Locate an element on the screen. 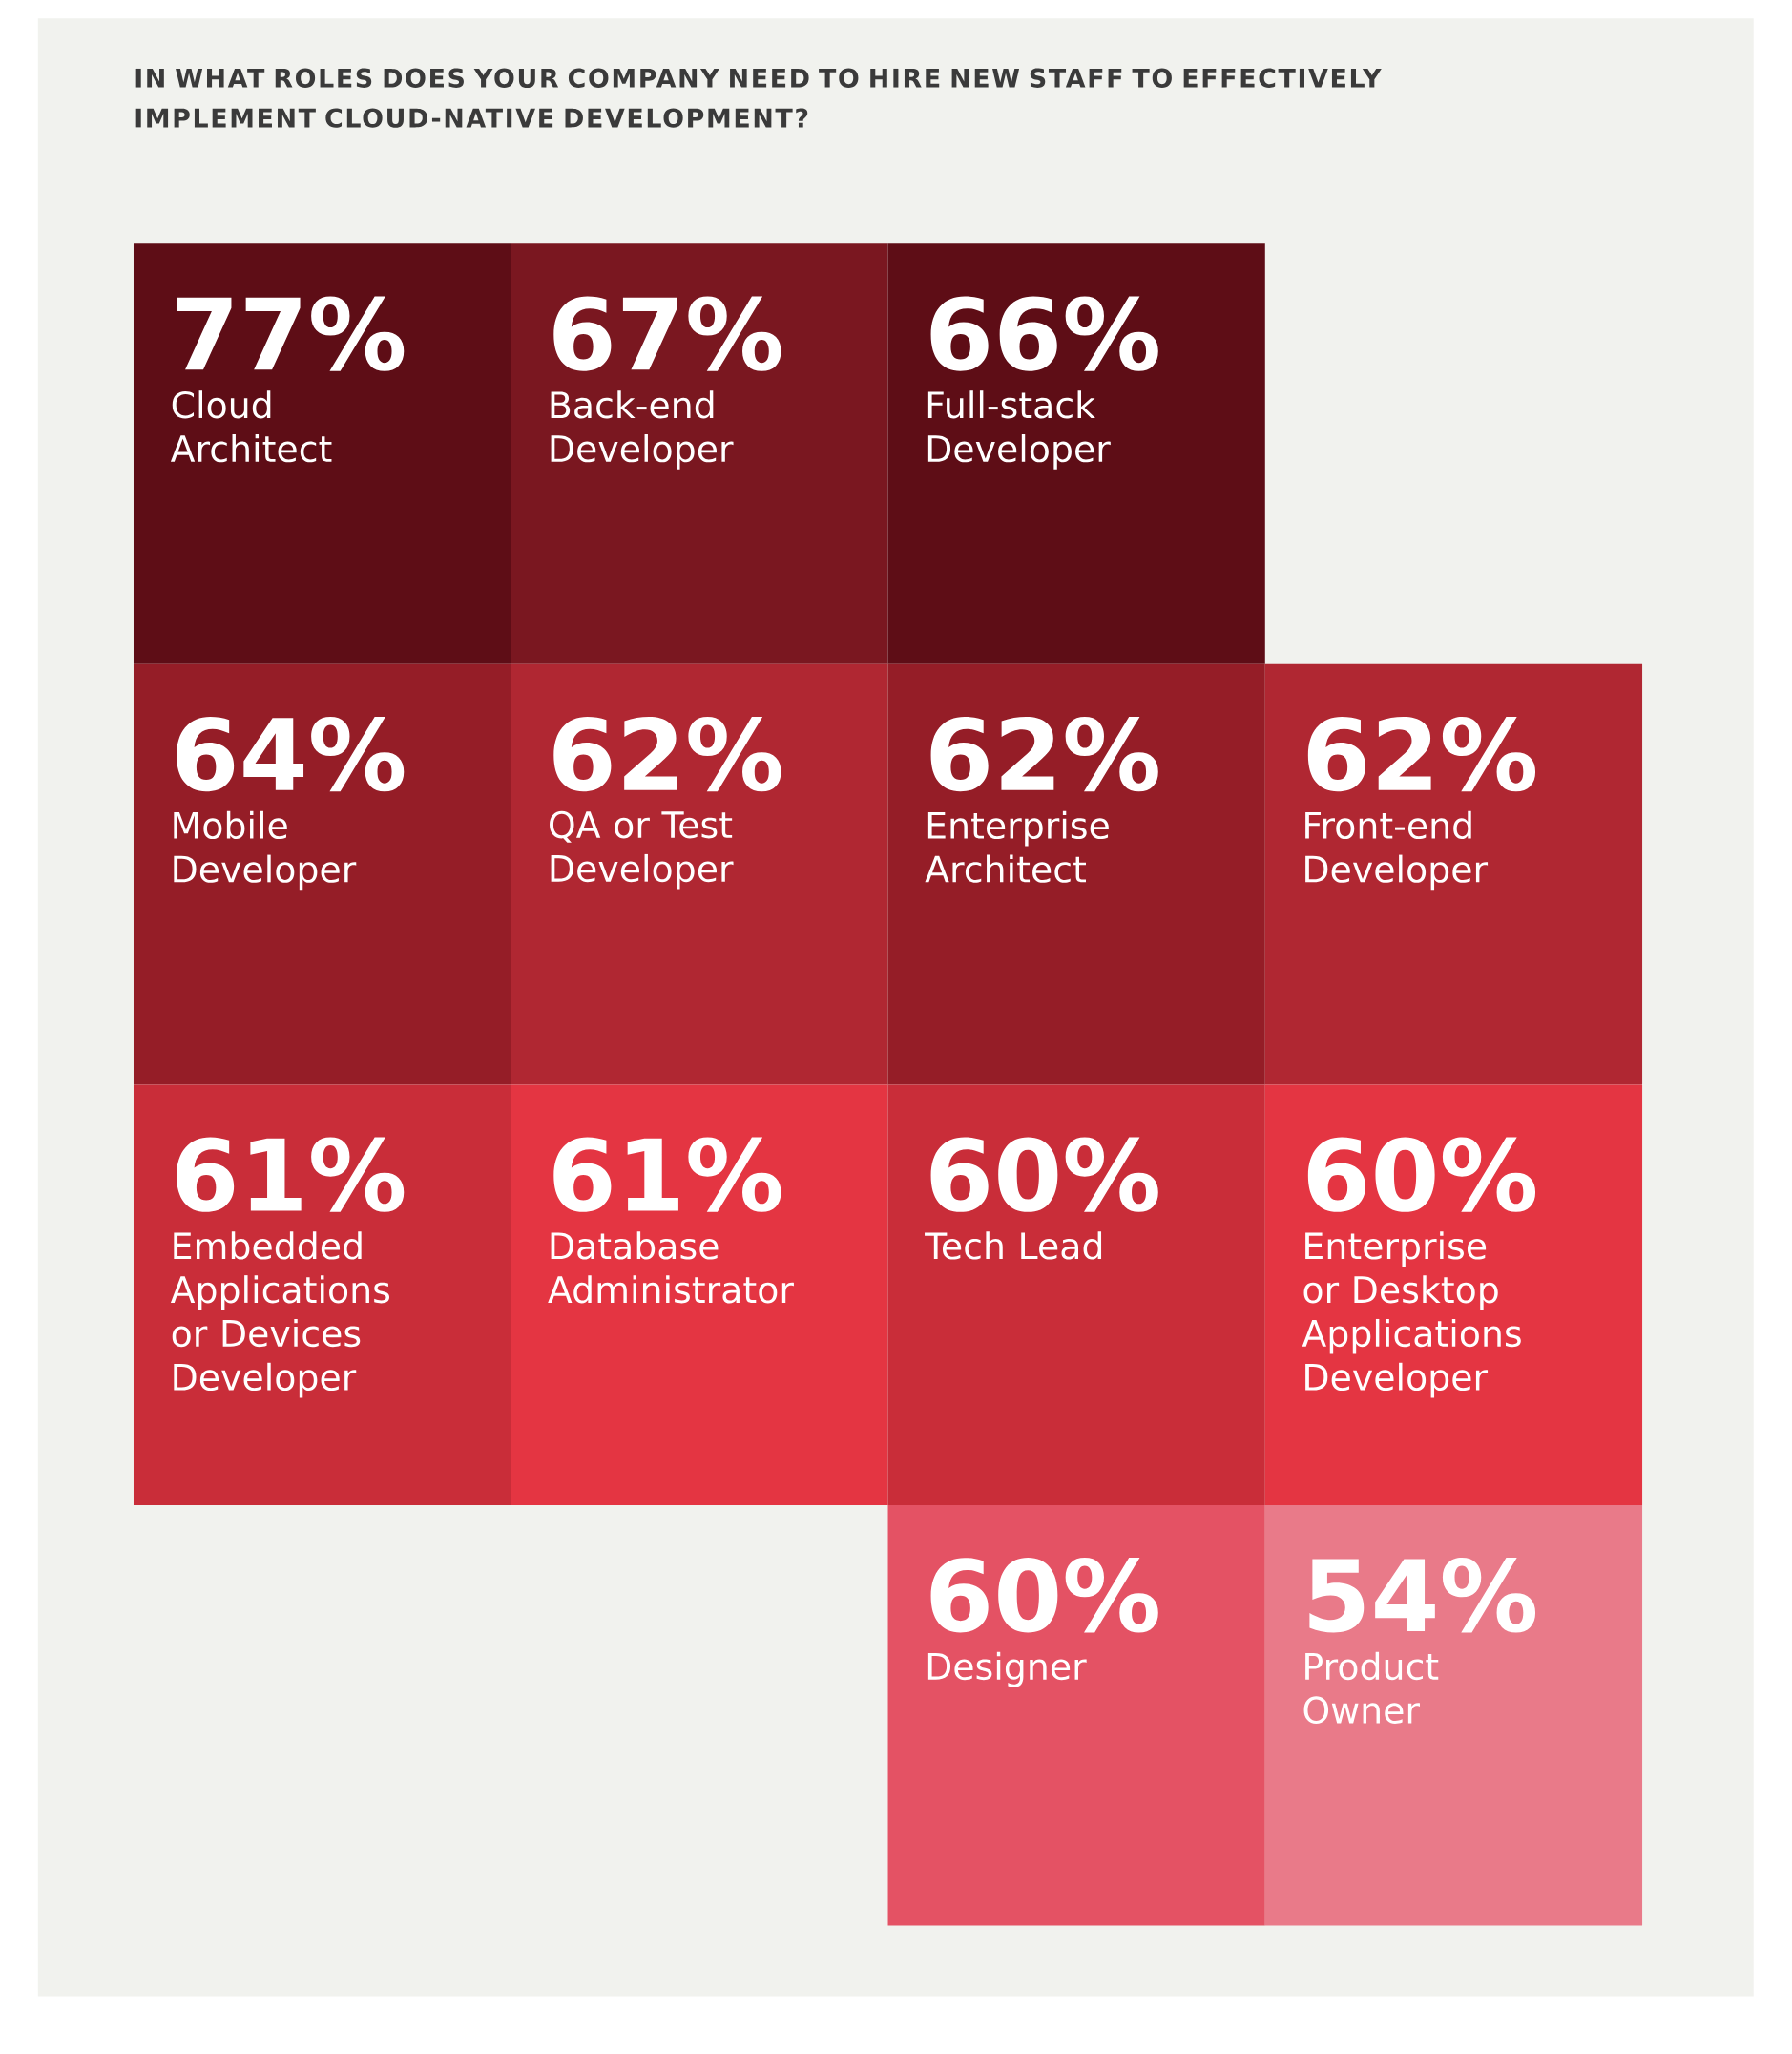 The width and height of the screenshot is (1792, 2054). category-label: Enterprise or Desktop Applications Developer is located at coordinates (1412, 1315).